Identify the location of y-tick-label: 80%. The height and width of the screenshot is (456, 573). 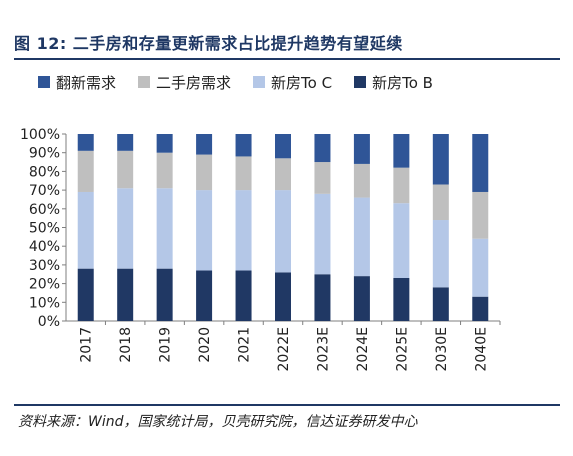
(44, 172).